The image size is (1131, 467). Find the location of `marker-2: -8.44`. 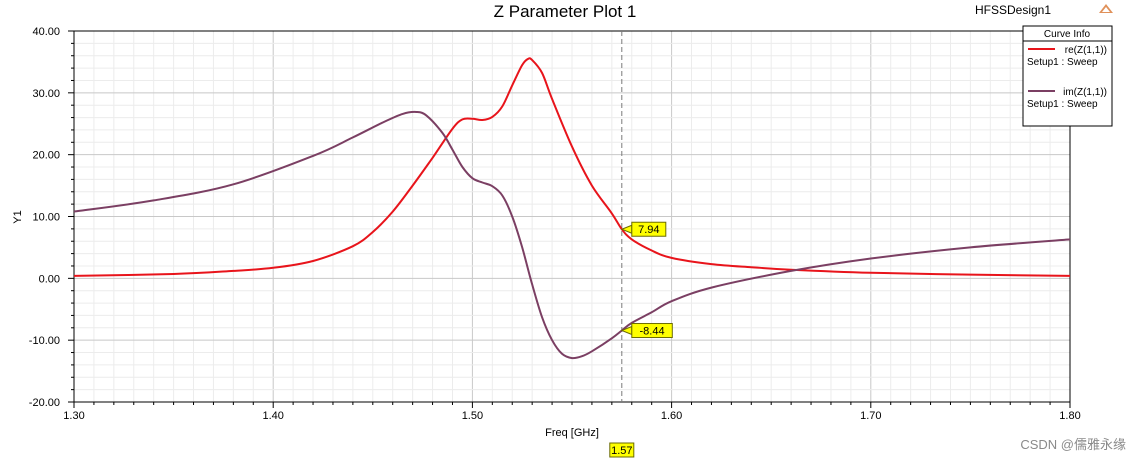

marker-2: -8.44 is located at coordinates (646, 331).